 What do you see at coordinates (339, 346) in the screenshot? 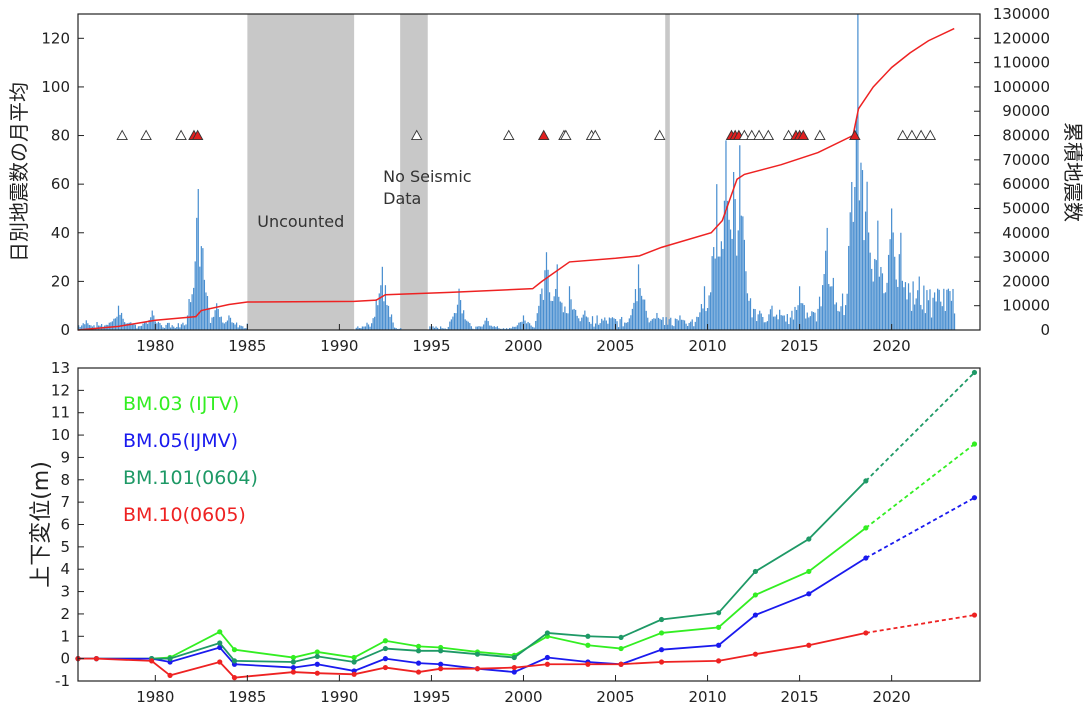
I see `x-tick-label: 1990` at bounding box center [339, 346].